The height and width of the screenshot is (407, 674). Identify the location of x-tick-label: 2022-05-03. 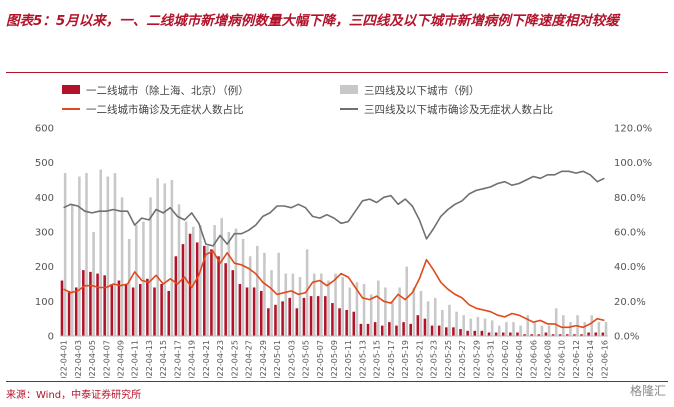
(291, 359).